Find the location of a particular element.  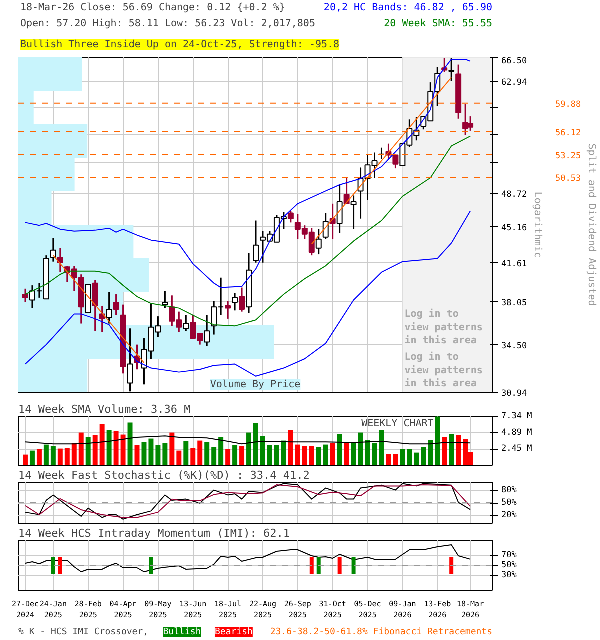

y-tick-label: 30% is located at coordinates (509, 575).